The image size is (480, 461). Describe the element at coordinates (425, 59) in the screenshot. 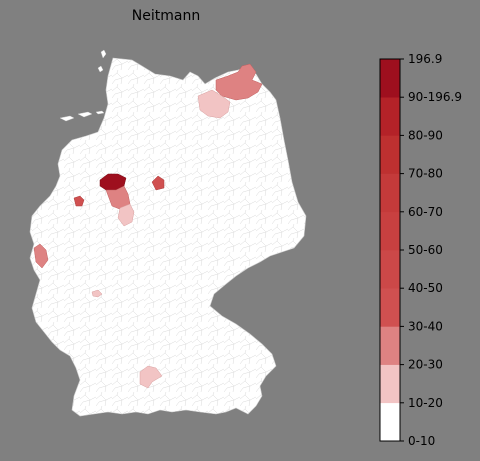

I see `legend-tick-label-10: 196.9` at that location.